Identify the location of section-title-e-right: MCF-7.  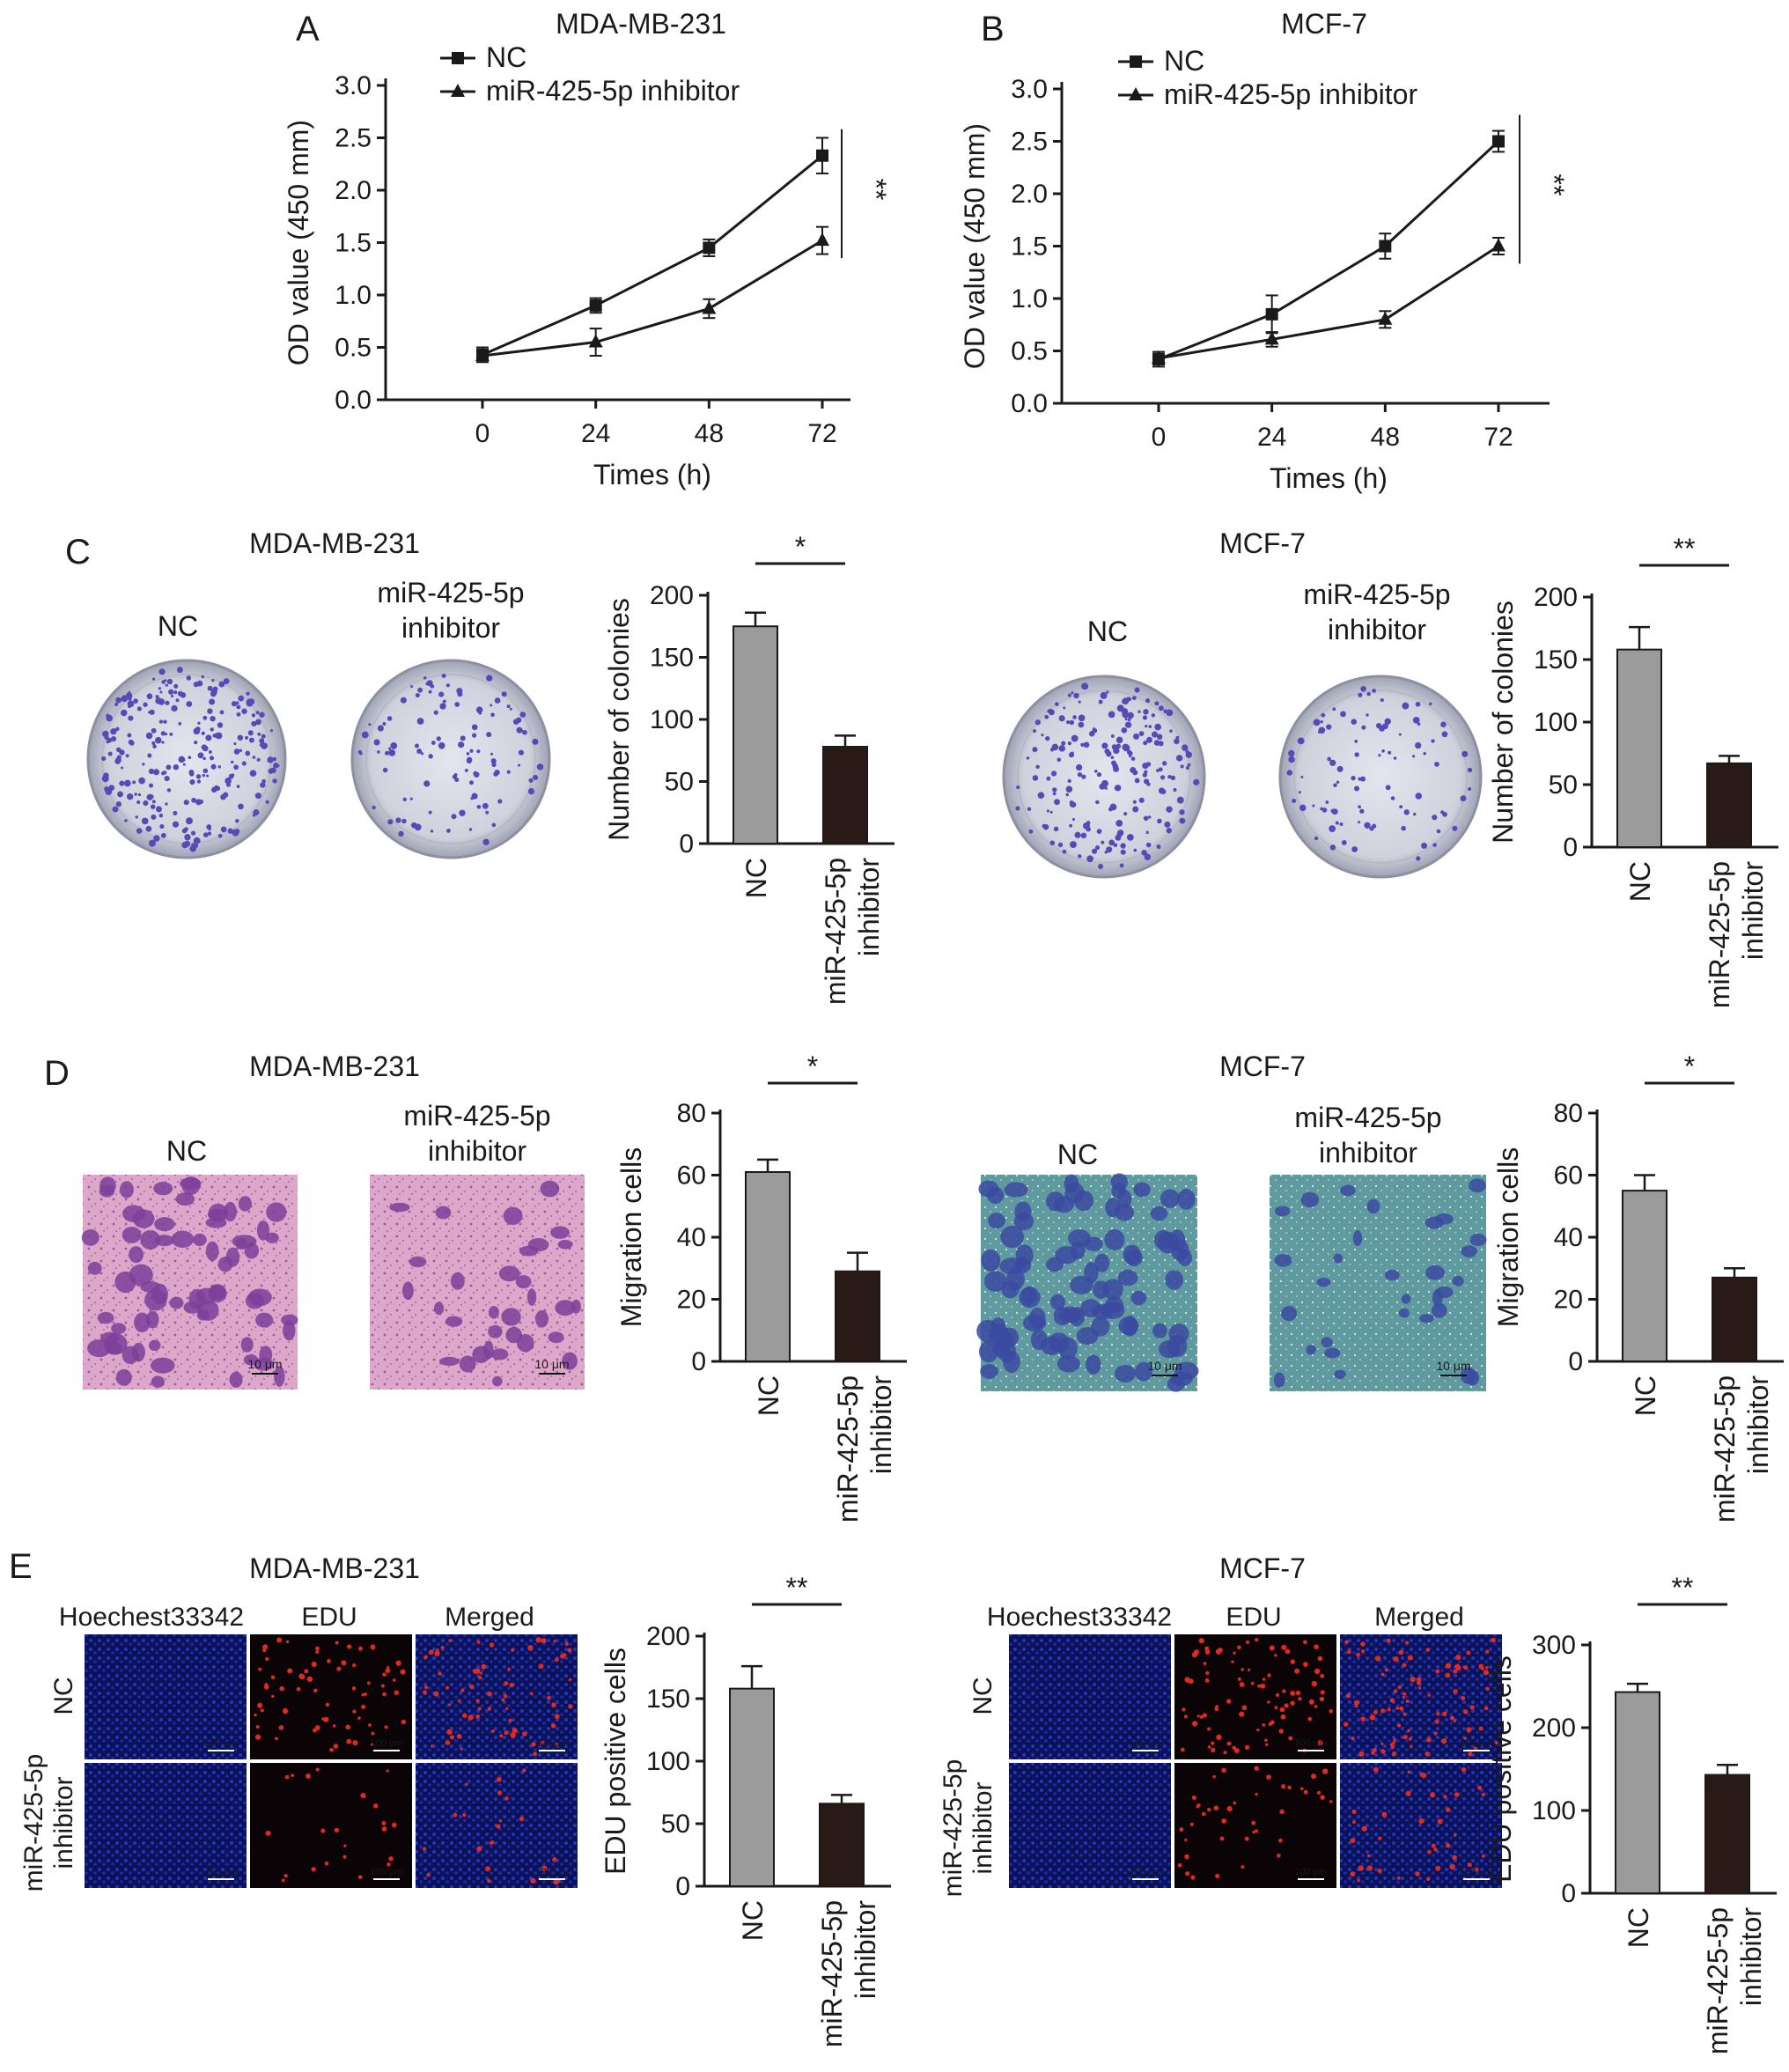
(1262, 1568).